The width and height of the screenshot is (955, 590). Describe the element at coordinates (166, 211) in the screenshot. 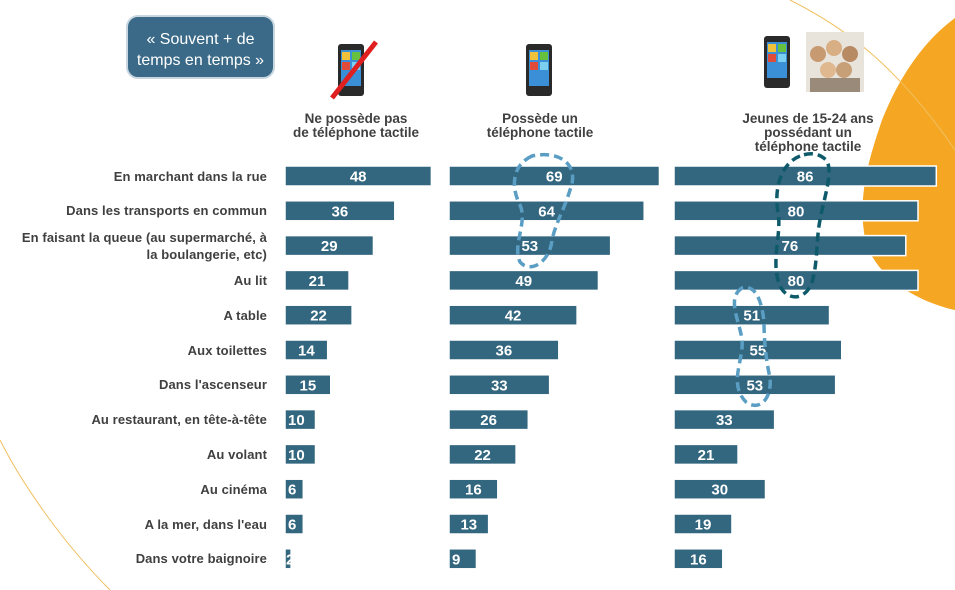

I see `category-label-line: Dans les transports en commun` at that location.